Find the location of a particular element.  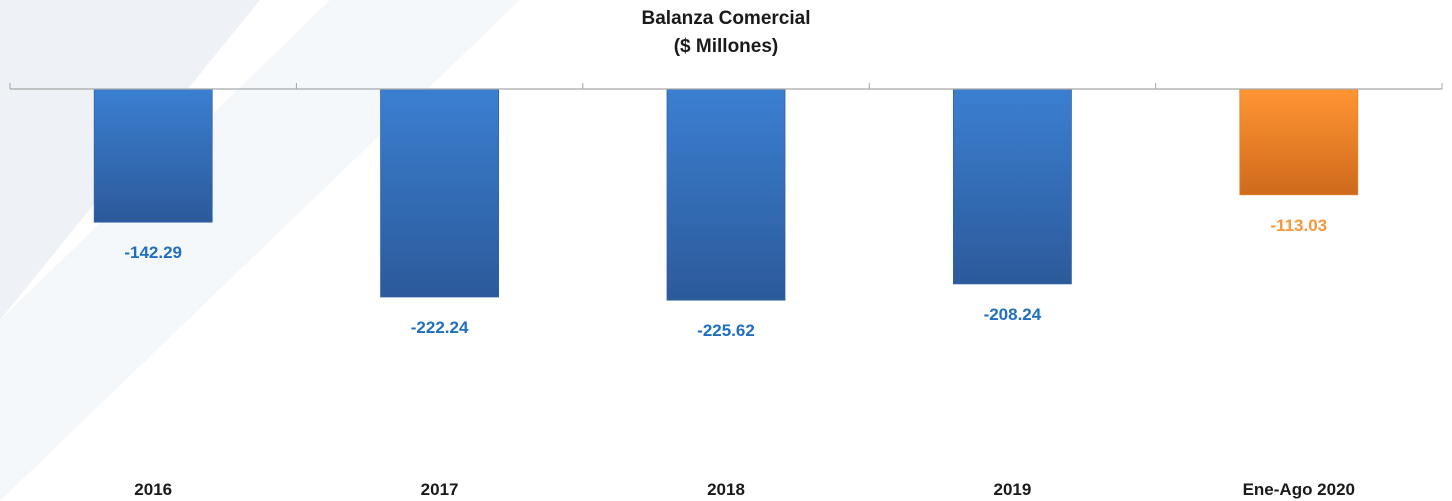

category-label: 2019 is located at coordinates (1012, 489).